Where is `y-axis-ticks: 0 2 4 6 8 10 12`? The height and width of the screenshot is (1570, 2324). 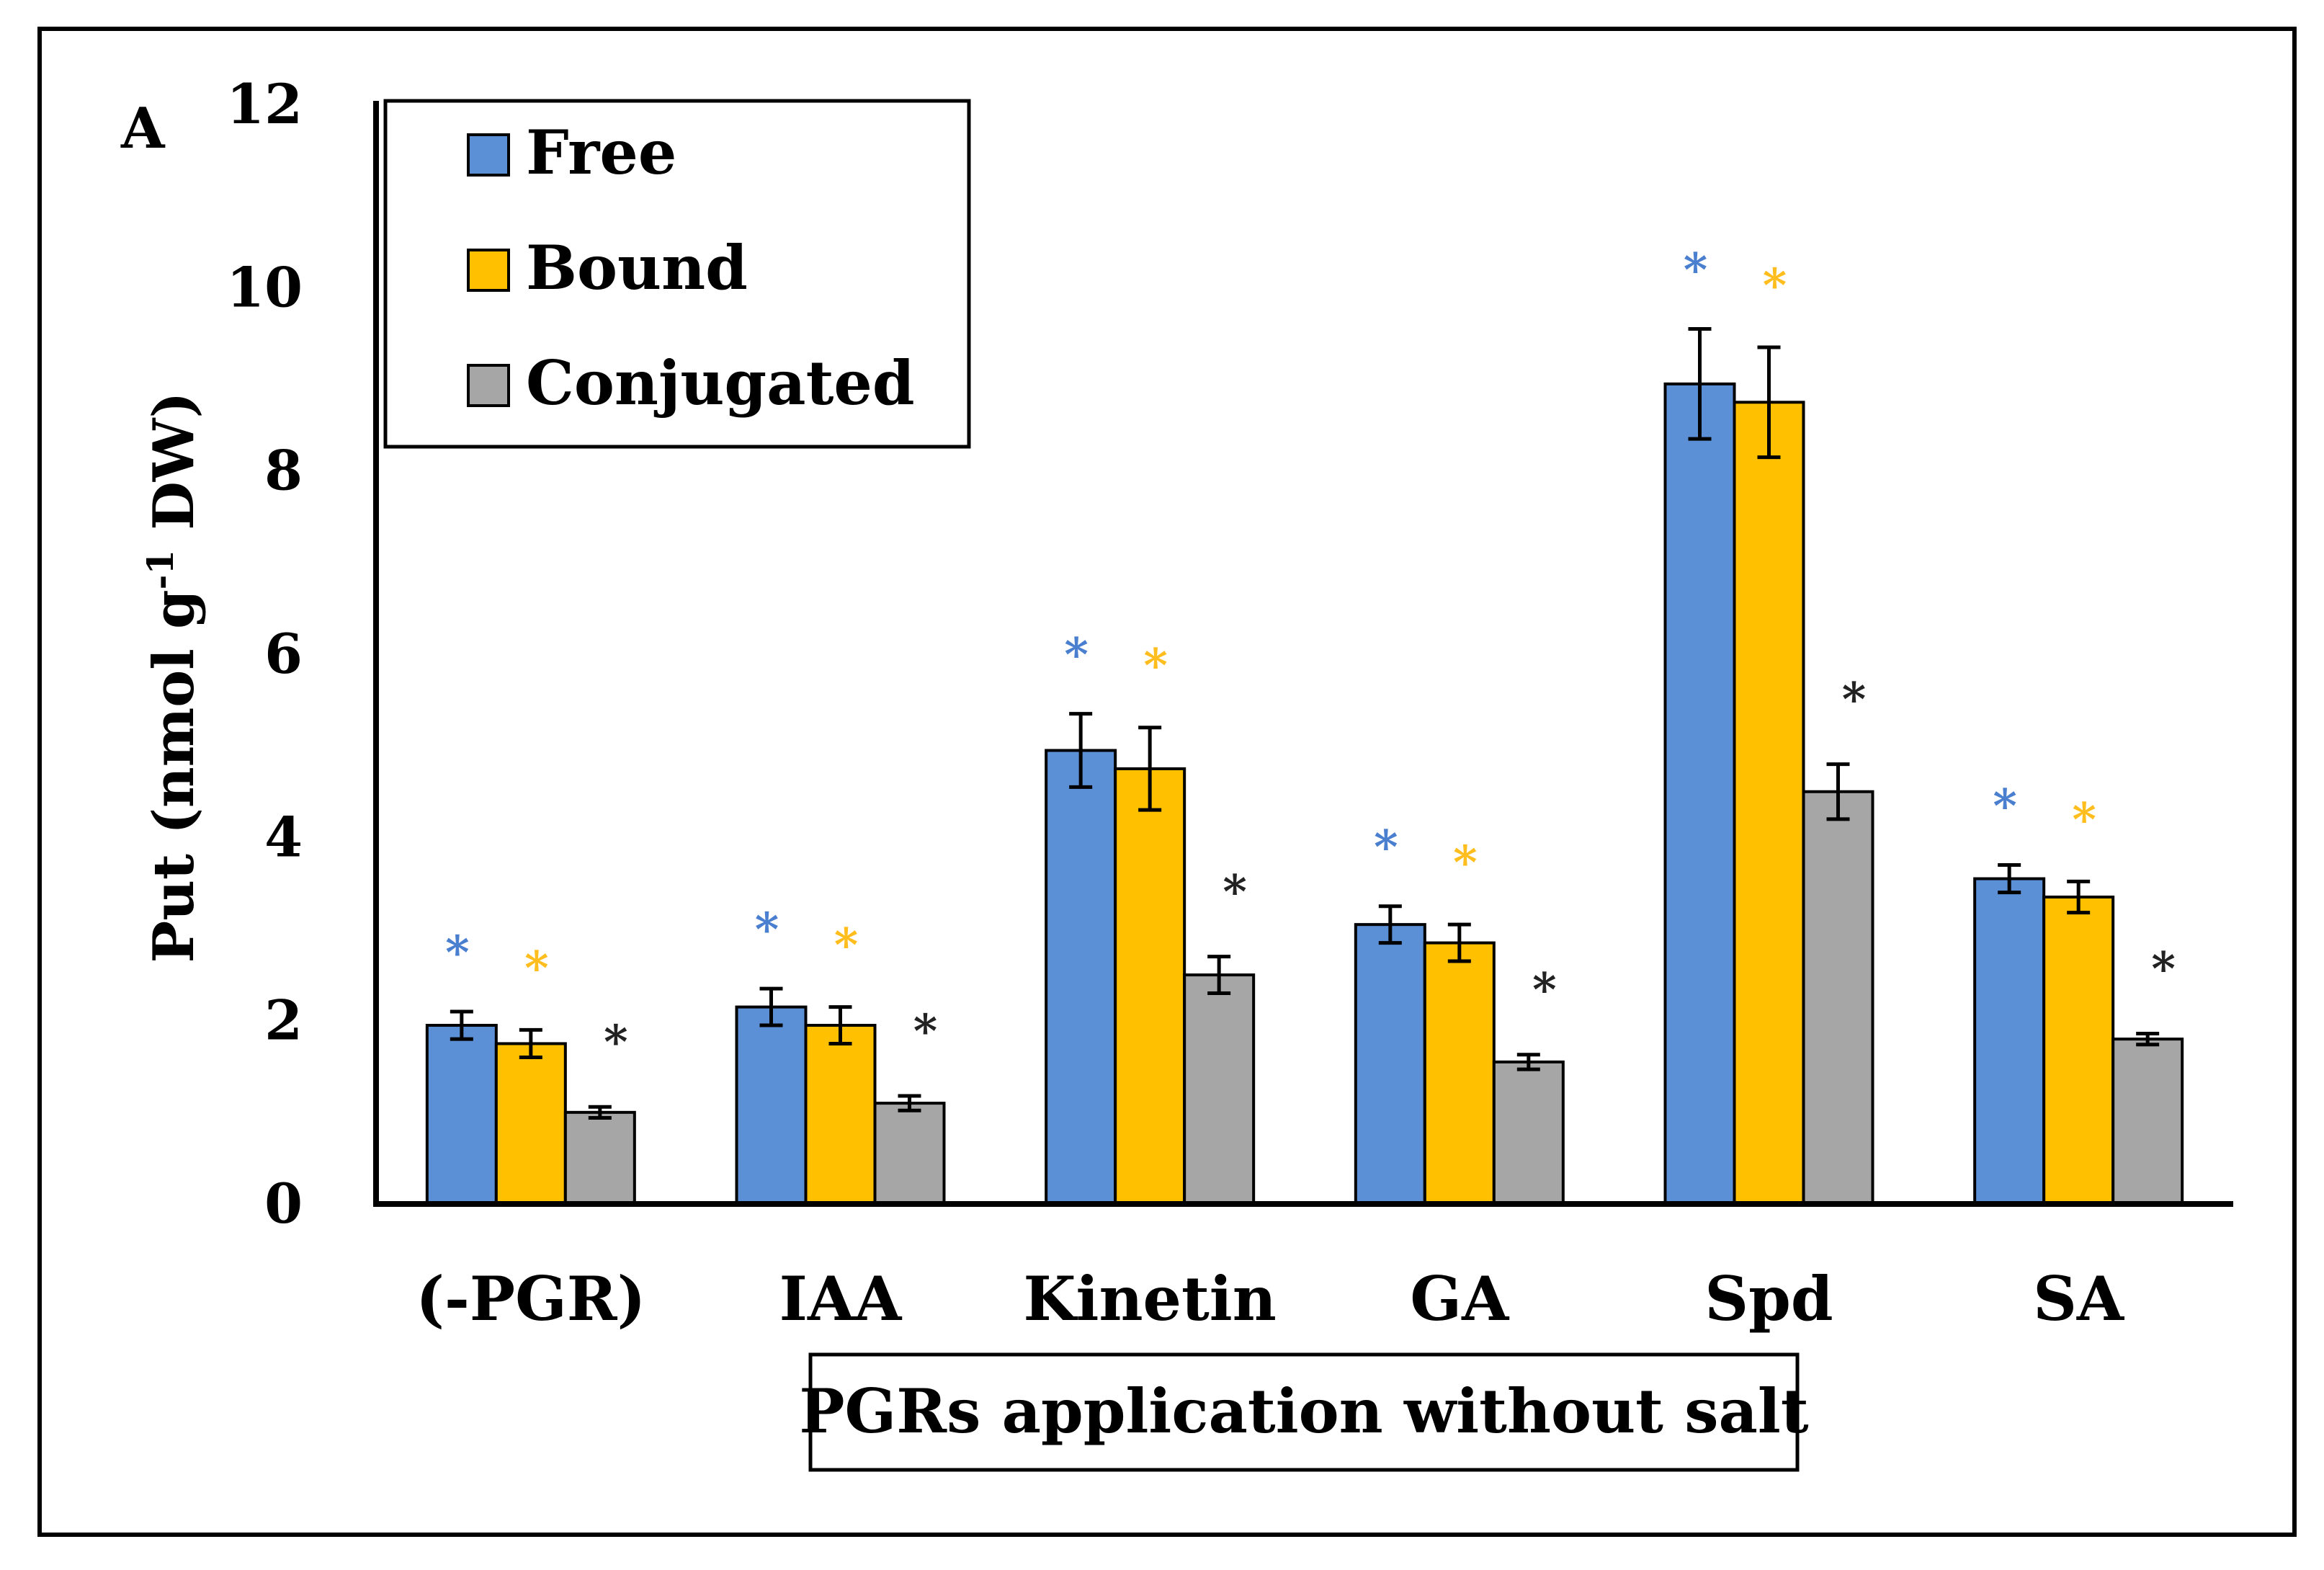 y-axis-ticks: 0 2 4 6 8 10 12 is located at coordinates (264, 654).